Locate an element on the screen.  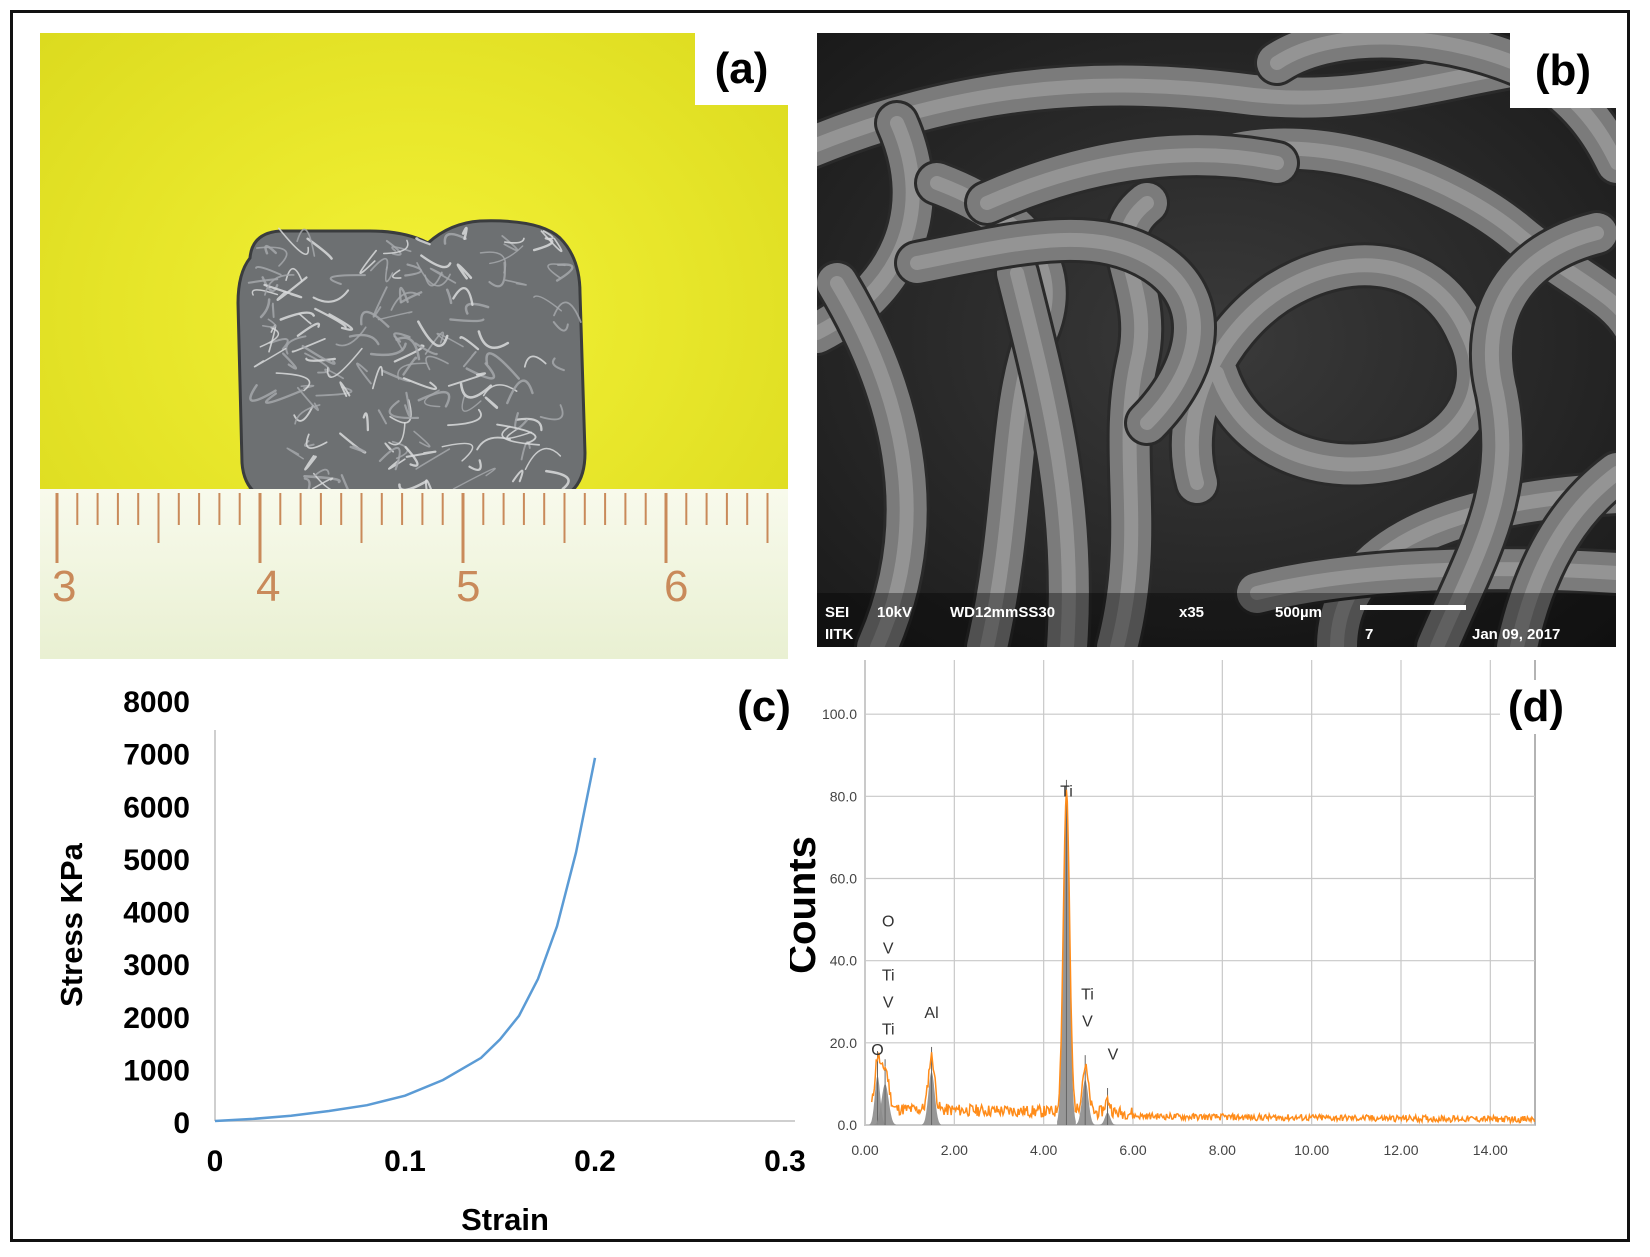
y-tick-label: 2000 is located at coordinates (156, 1018).